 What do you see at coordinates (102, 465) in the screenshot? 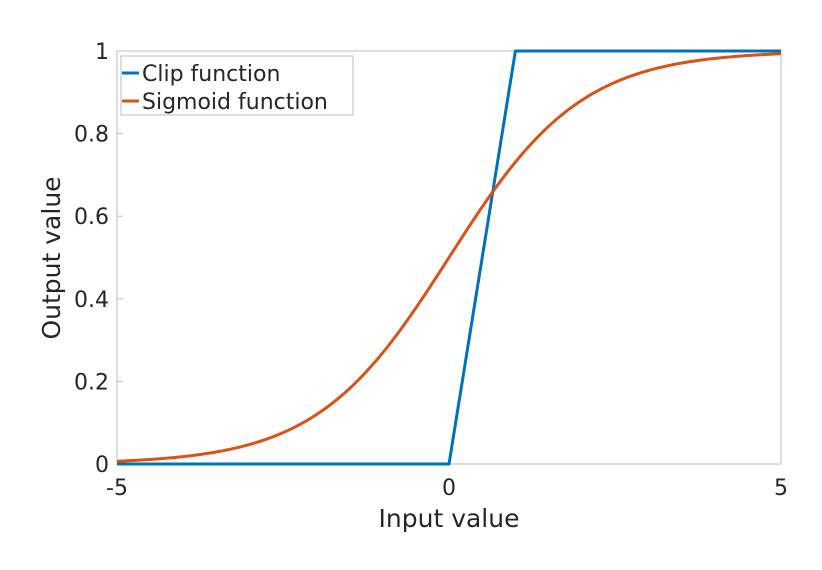
I see `y-tick-label: 0` at bounding box center [102, 465].